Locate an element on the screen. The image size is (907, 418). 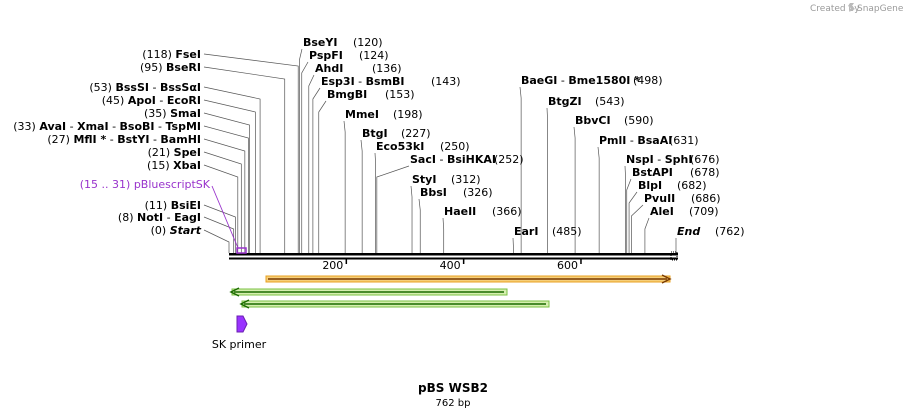
enzyme-apoi: ApoI is located at coordinates (142, 100).